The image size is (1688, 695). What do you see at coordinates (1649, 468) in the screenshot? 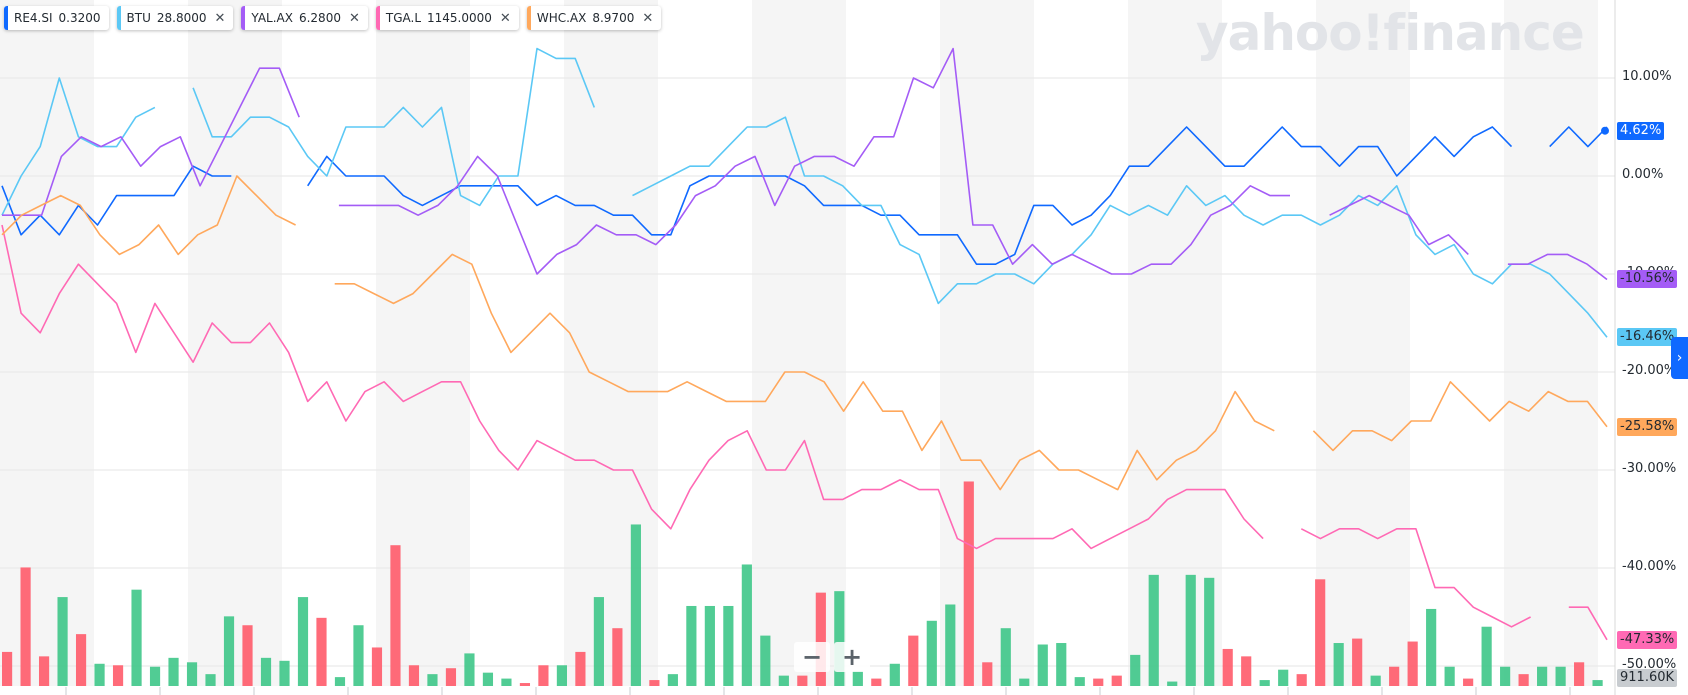
I see `y-tick-label: -30.00%` at bounding box center [1649, 468].